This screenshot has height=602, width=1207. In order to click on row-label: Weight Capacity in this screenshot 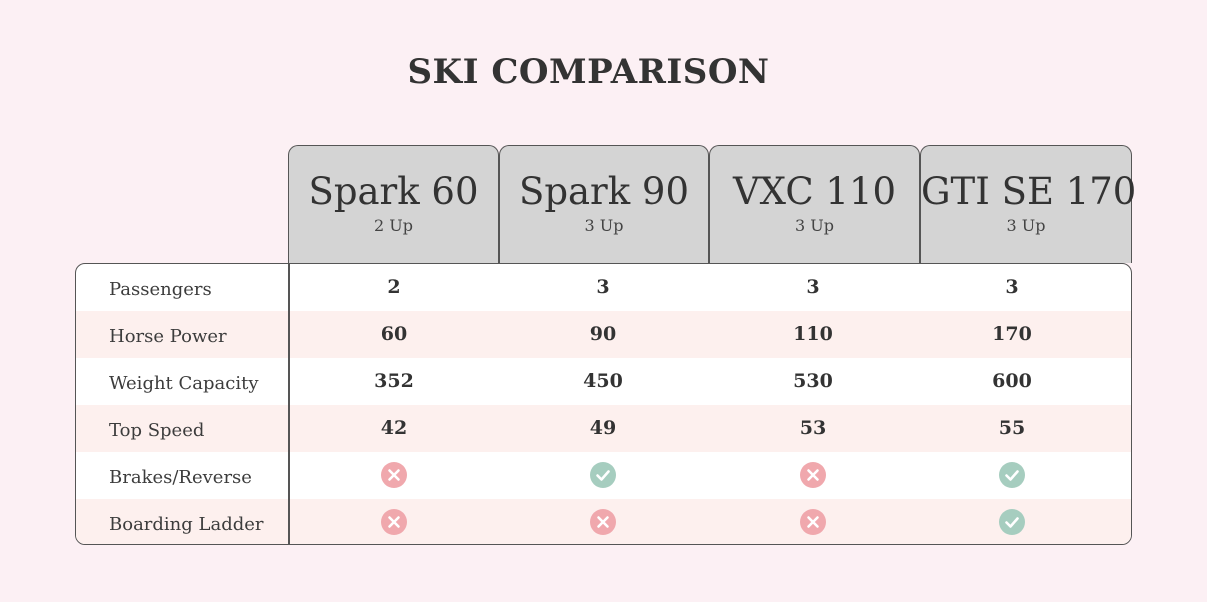, I will do `click(184, 383)`.